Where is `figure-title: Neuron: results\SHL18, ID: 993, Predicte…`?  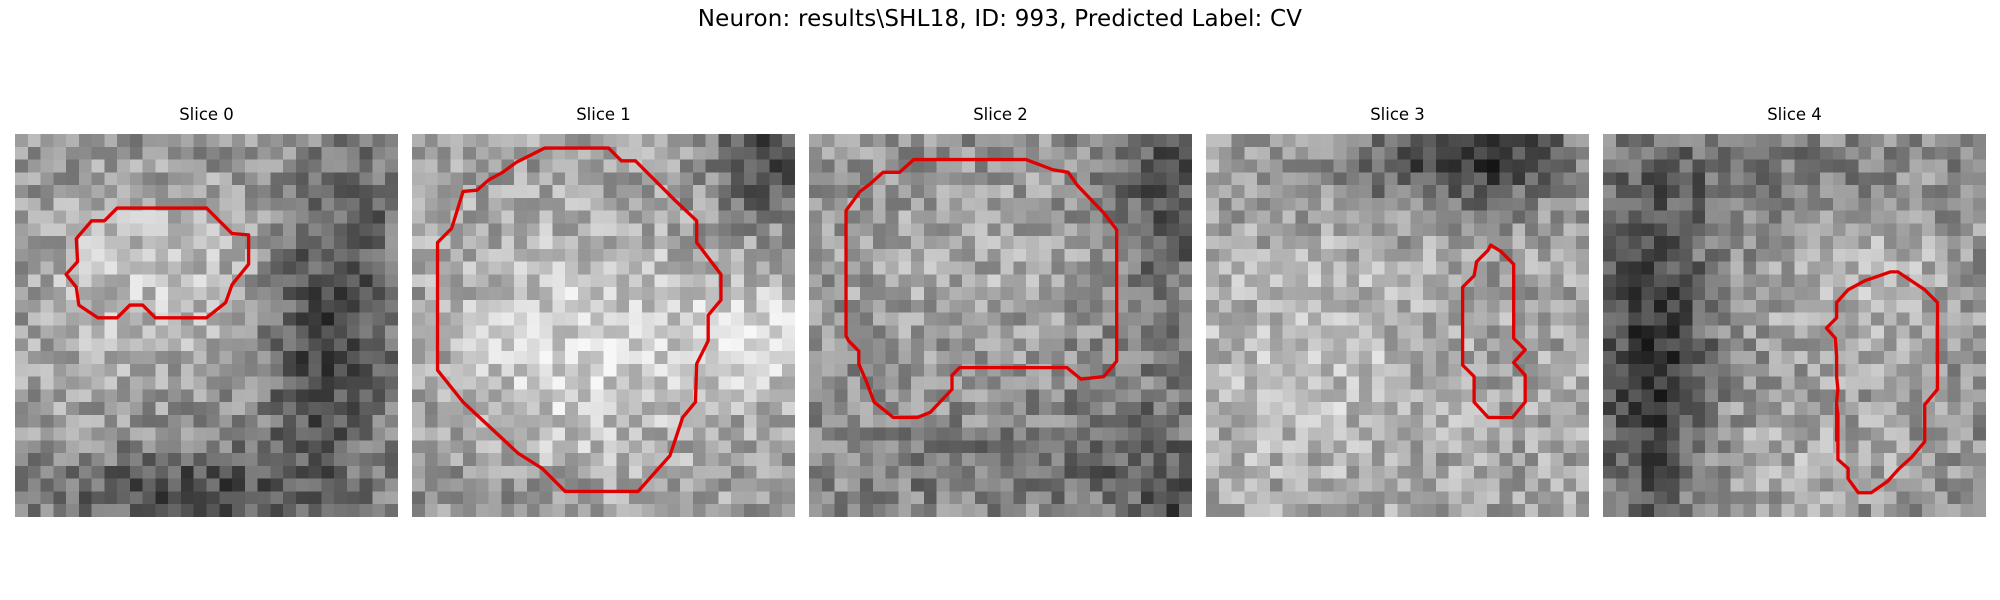 figure-title: Neuron: results\SHL18, ID: 993, Predicte… is located at coordinates (1000, 19).